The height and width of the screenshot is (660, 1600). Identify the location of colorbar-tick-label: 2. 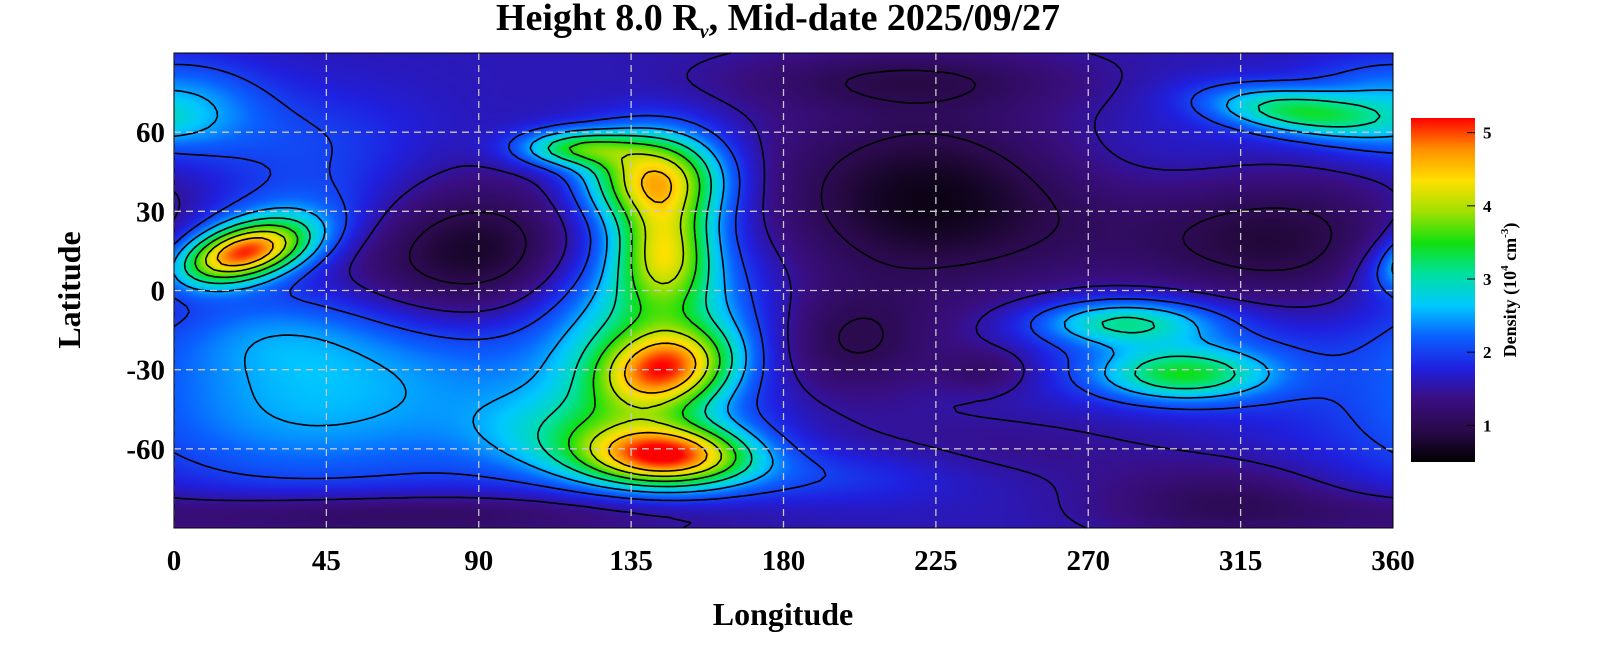
(1487, 352).